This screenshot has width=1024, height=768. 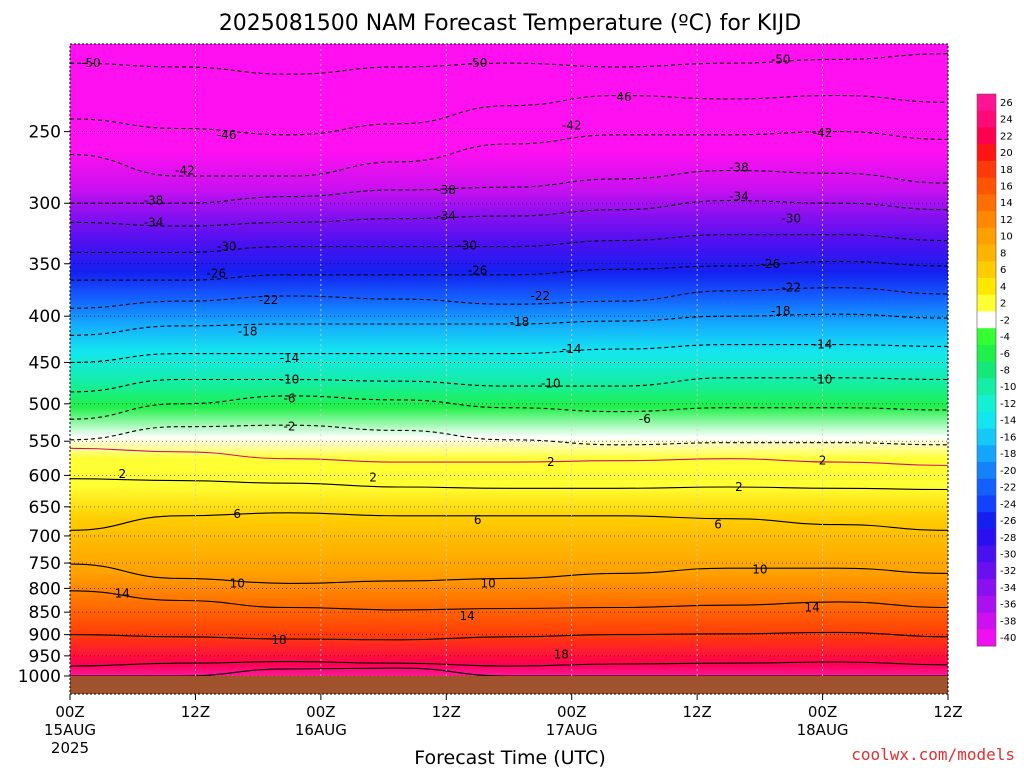 What do you see at coordinates (1003, 270) in the screenshot?
I see `colorbar-label: 6` at bounding box center [1003, 270].